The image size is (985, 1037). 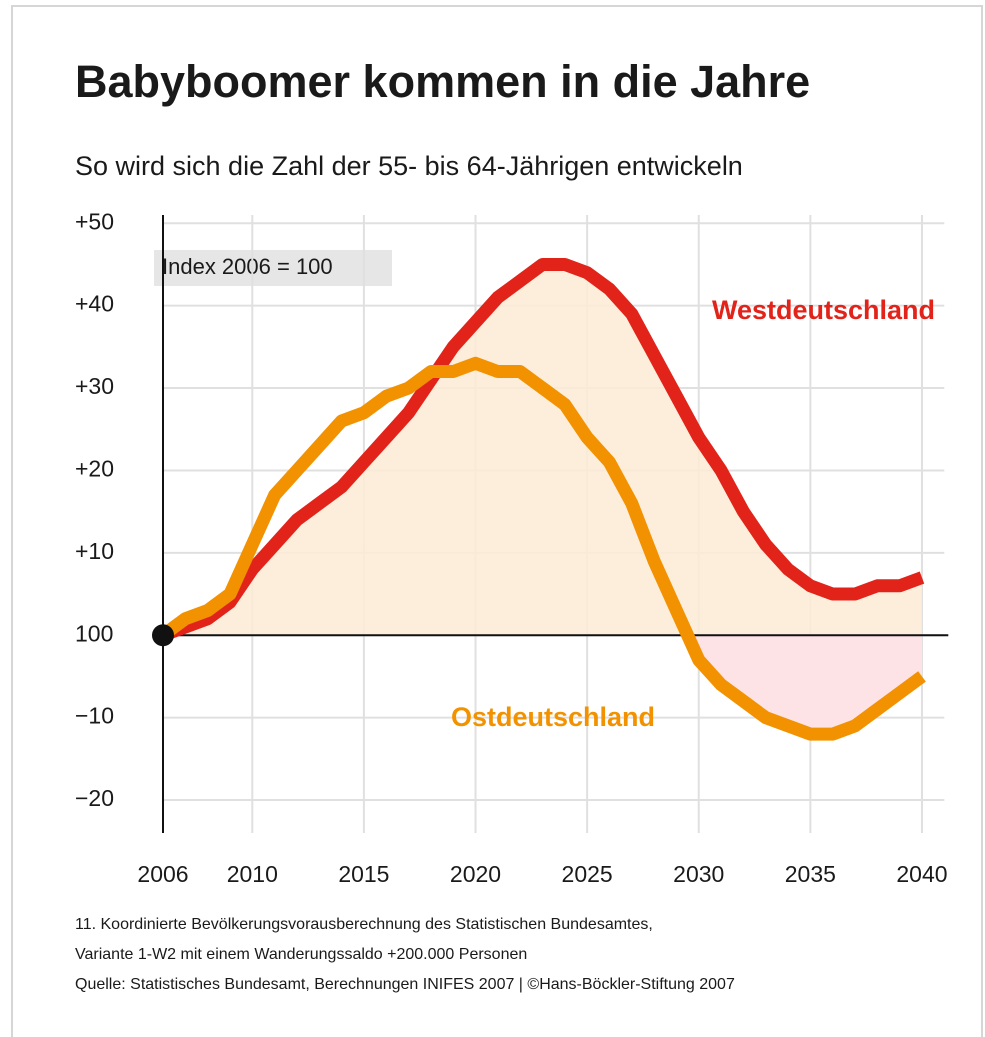 I want to click on y-tick-label: 100, so click(x=94, y=633).